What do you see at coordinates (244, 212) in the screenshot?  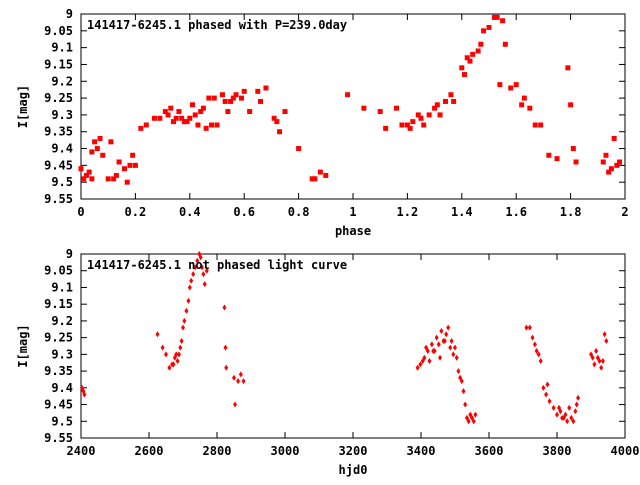 I see `phased-xtick-label: 0.6` at bounding box center [244, 212].